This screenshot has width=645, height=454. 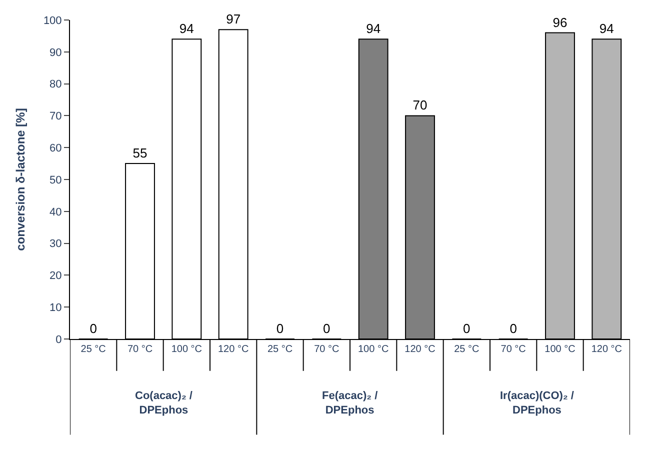 I want to click on y-tick-label: 20, so click(x=56, y=276).